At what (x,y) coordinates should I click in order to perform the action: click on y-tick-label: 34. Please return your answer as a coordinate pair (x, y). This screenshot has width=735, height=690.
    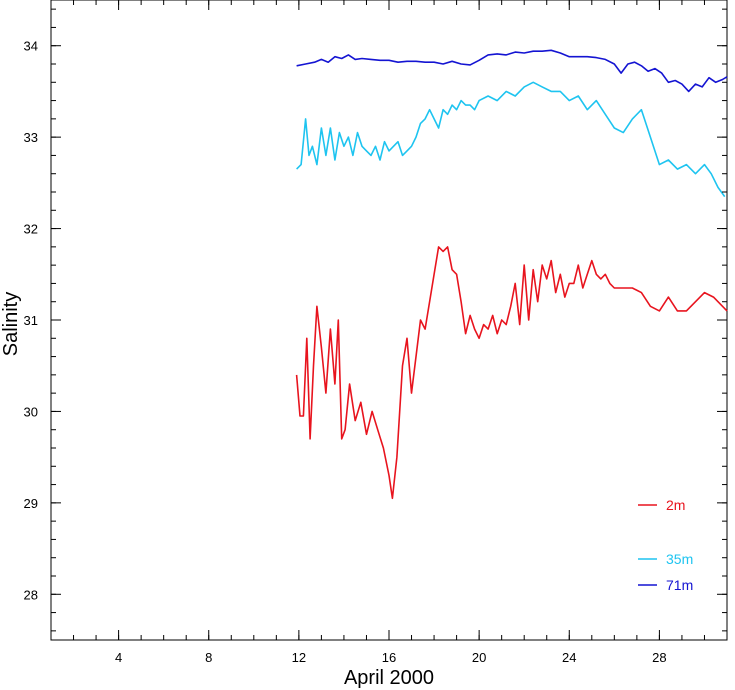
    Looking at the image, I should click on (31, 46).